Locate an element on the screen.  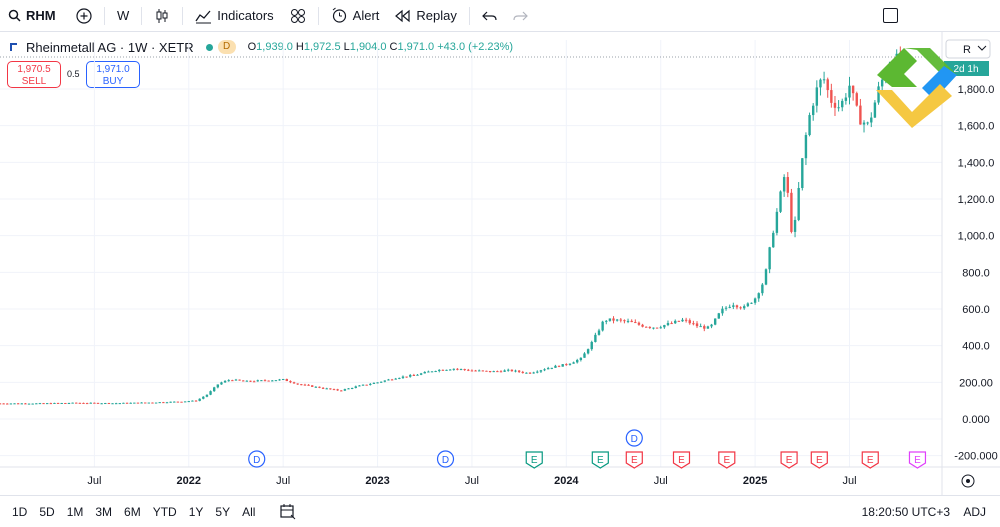
range-button-3m: 3M is located at coordinates (104, 511).